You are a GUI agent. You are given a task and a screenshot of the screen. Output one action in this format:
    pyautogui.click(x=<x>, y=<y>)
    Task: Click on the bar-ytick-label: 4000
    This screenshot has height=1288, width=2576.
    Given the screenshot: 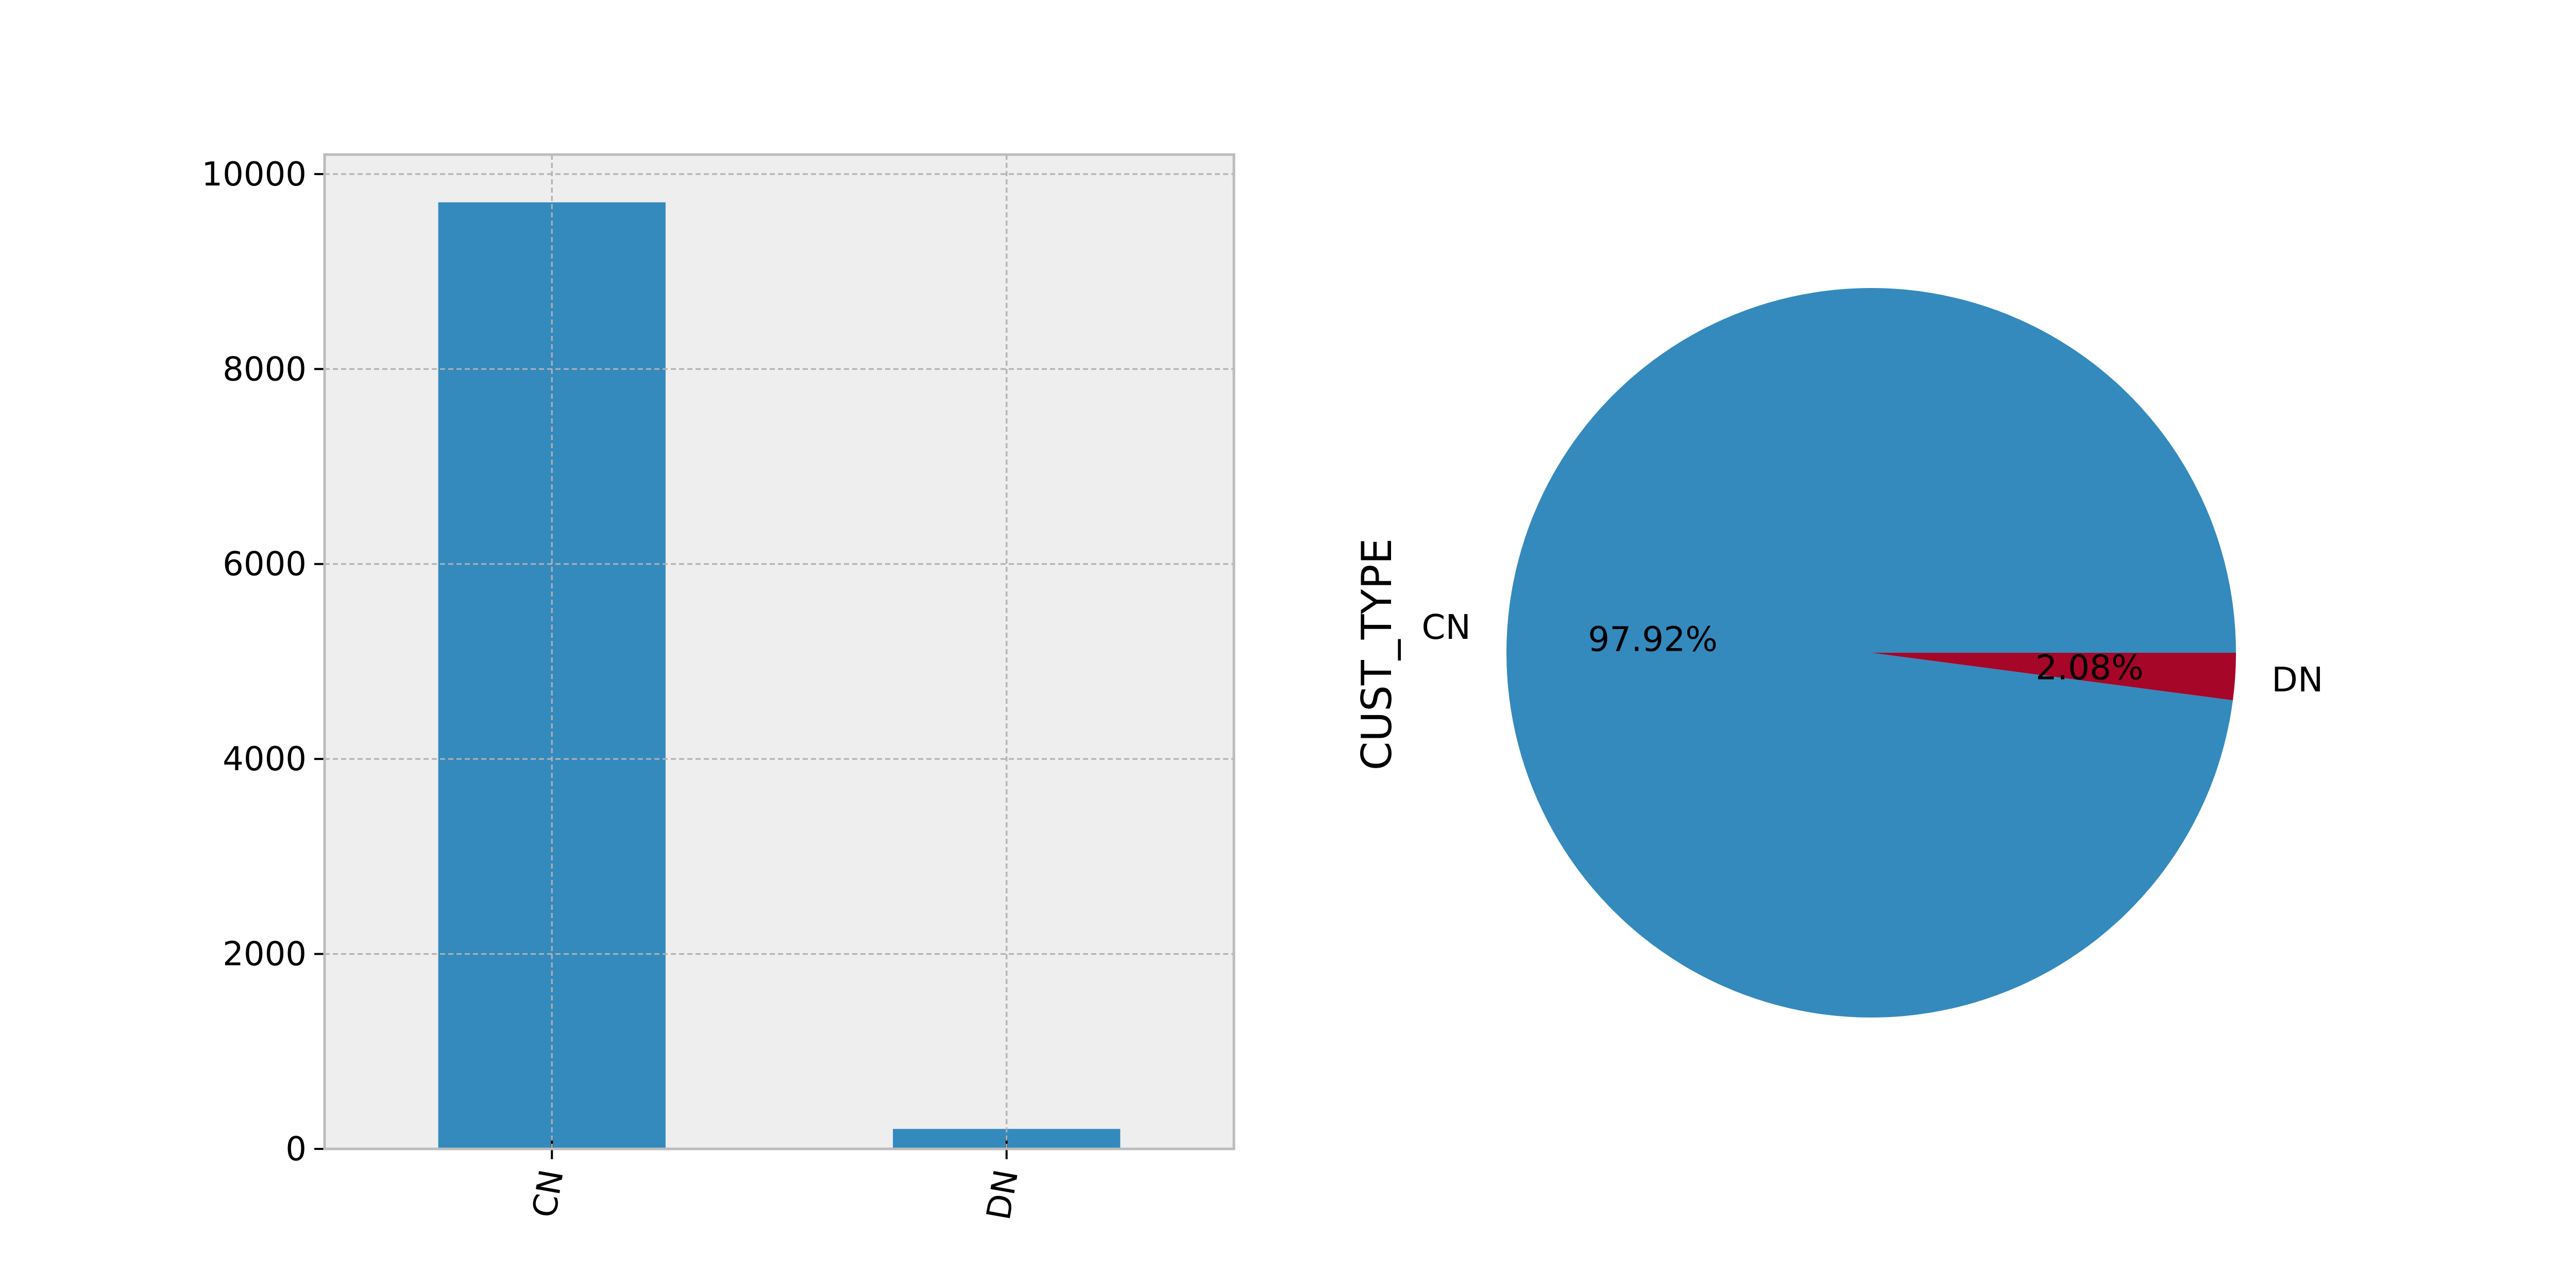 What is the action you would take?
    pyautogui.click(x=265, y=759)
    